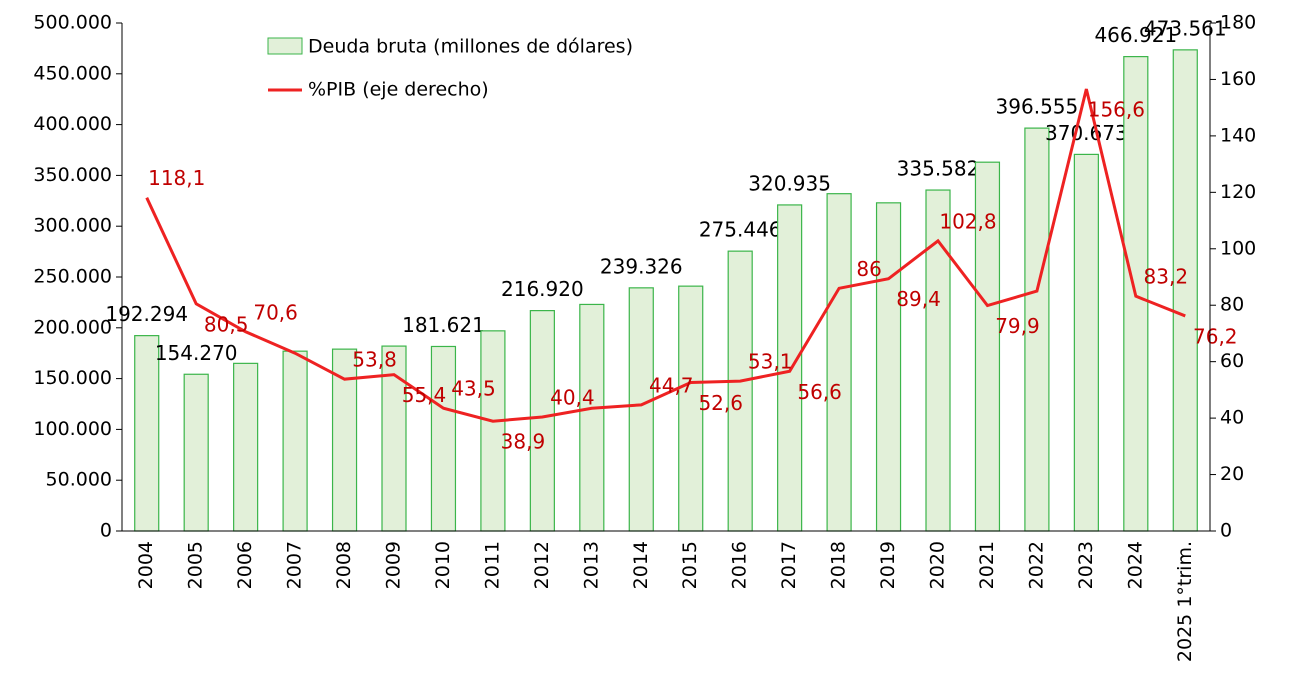 This screenshot has width=1289, height=694. I want to click on x-tick-label: 2023, so click(1086, 565).